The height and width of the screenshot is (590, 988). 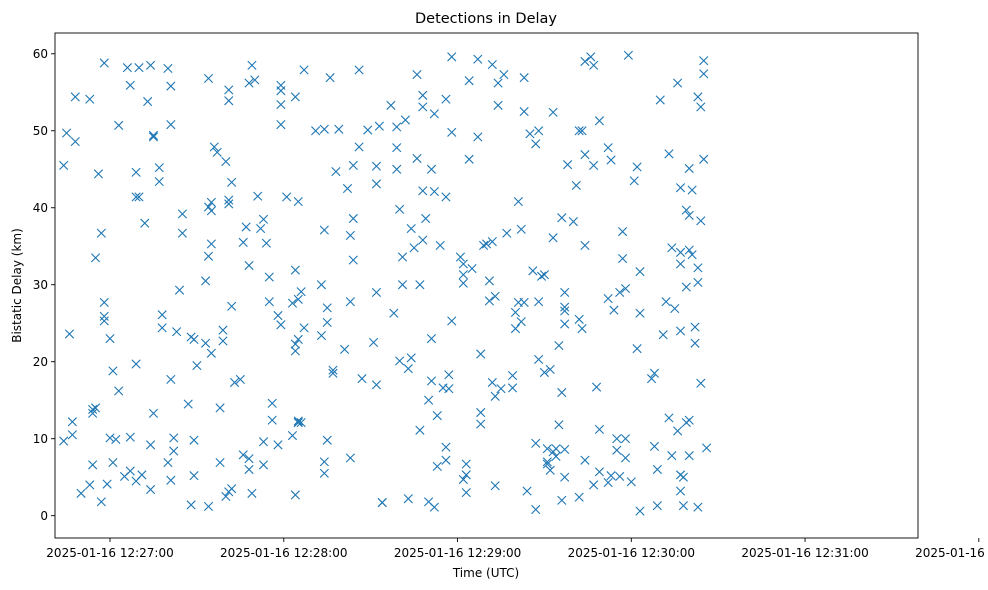 I want to click on x-tick-label-3: 2025-01-16 12:30:00, so click(x=631, y=553).